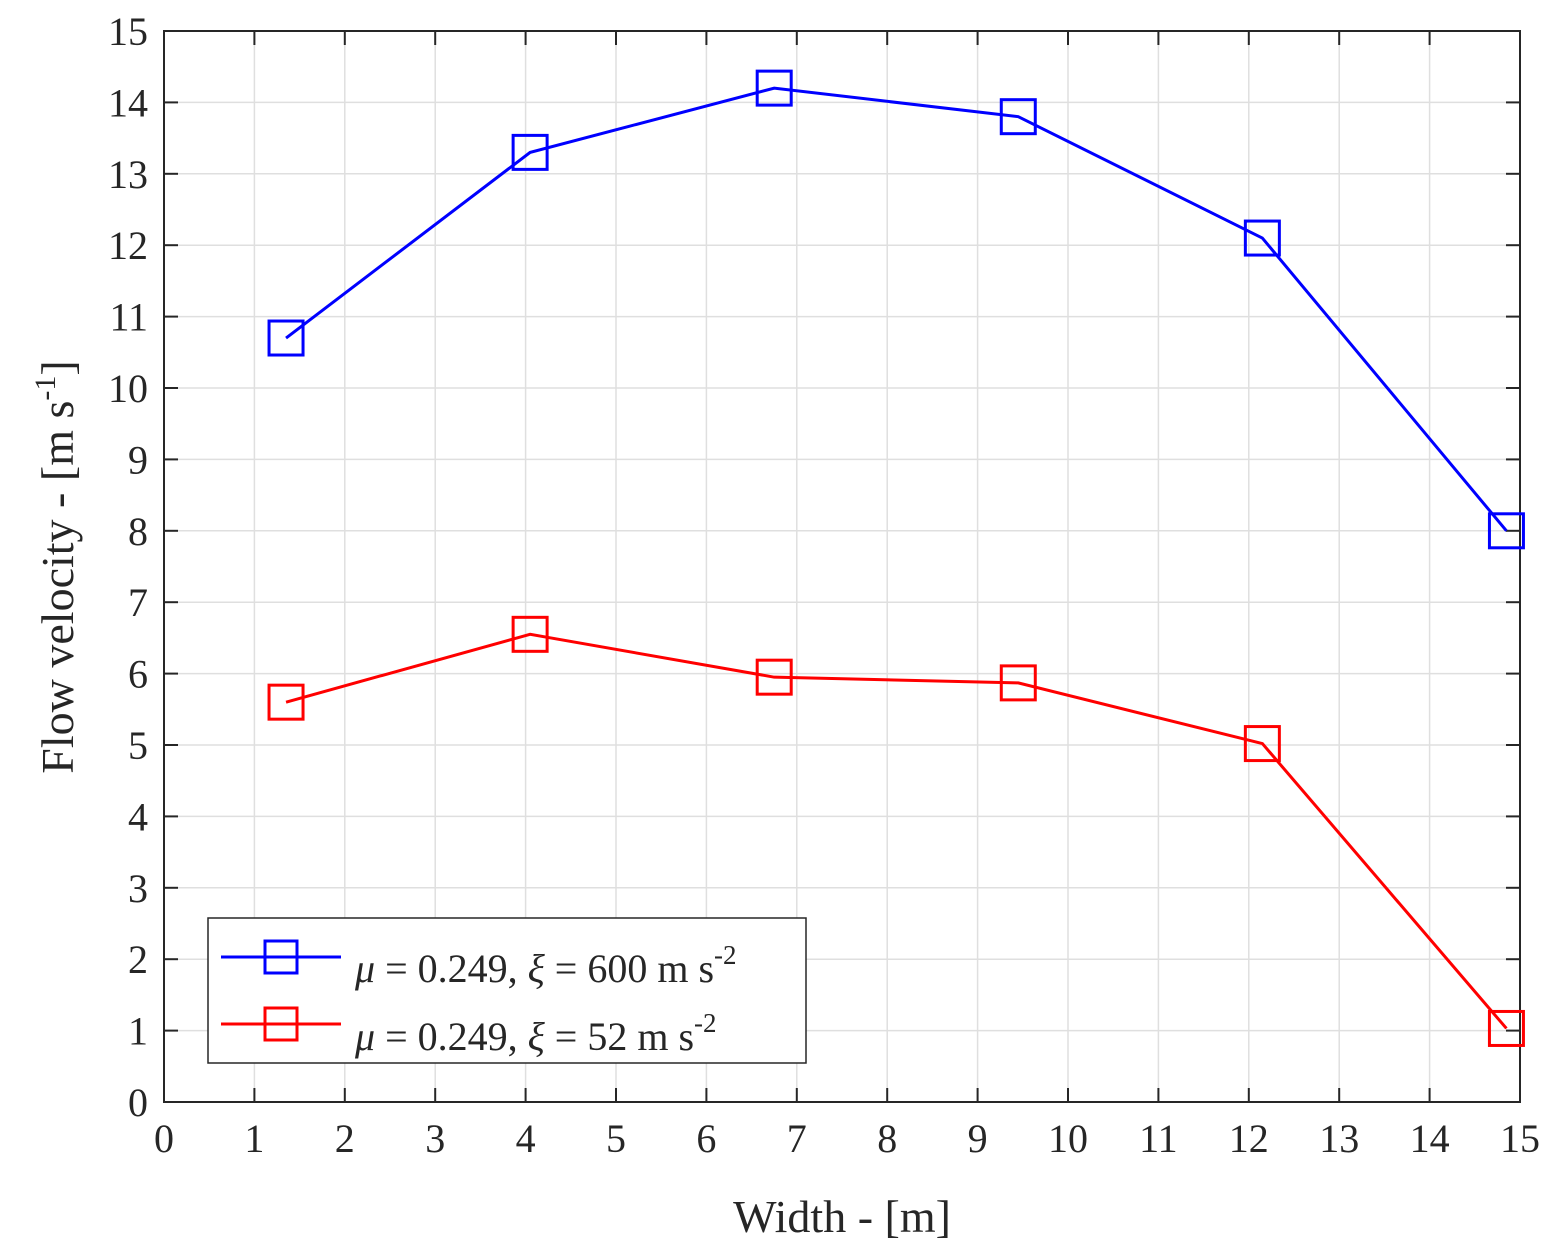  Describe the element at coordinates (435, 1138) in the screenshot. I see `x-tick-label: 3` at that location.